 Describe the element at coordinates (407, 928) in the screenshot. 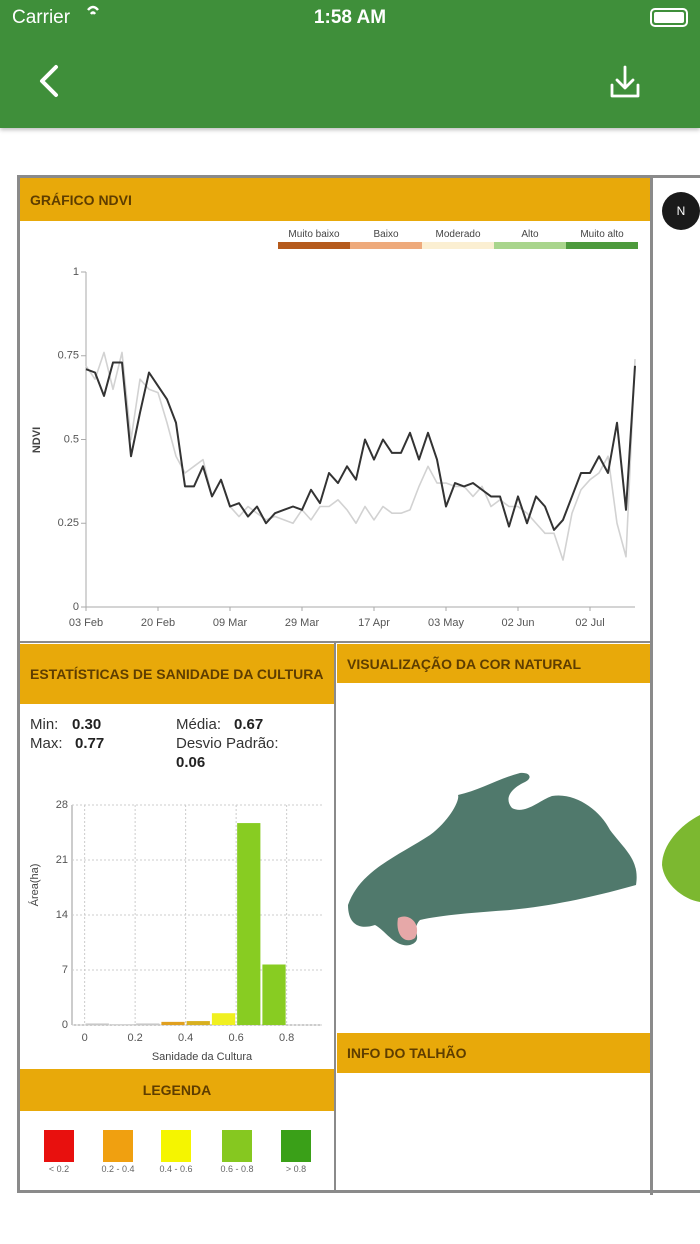

I see `field-image-spot` at that location.